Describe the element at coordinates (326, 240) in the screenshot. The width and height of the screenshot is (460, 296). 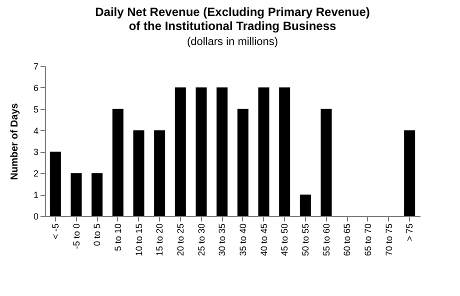
I see `x-tick-label: 55 to 60` at that location.